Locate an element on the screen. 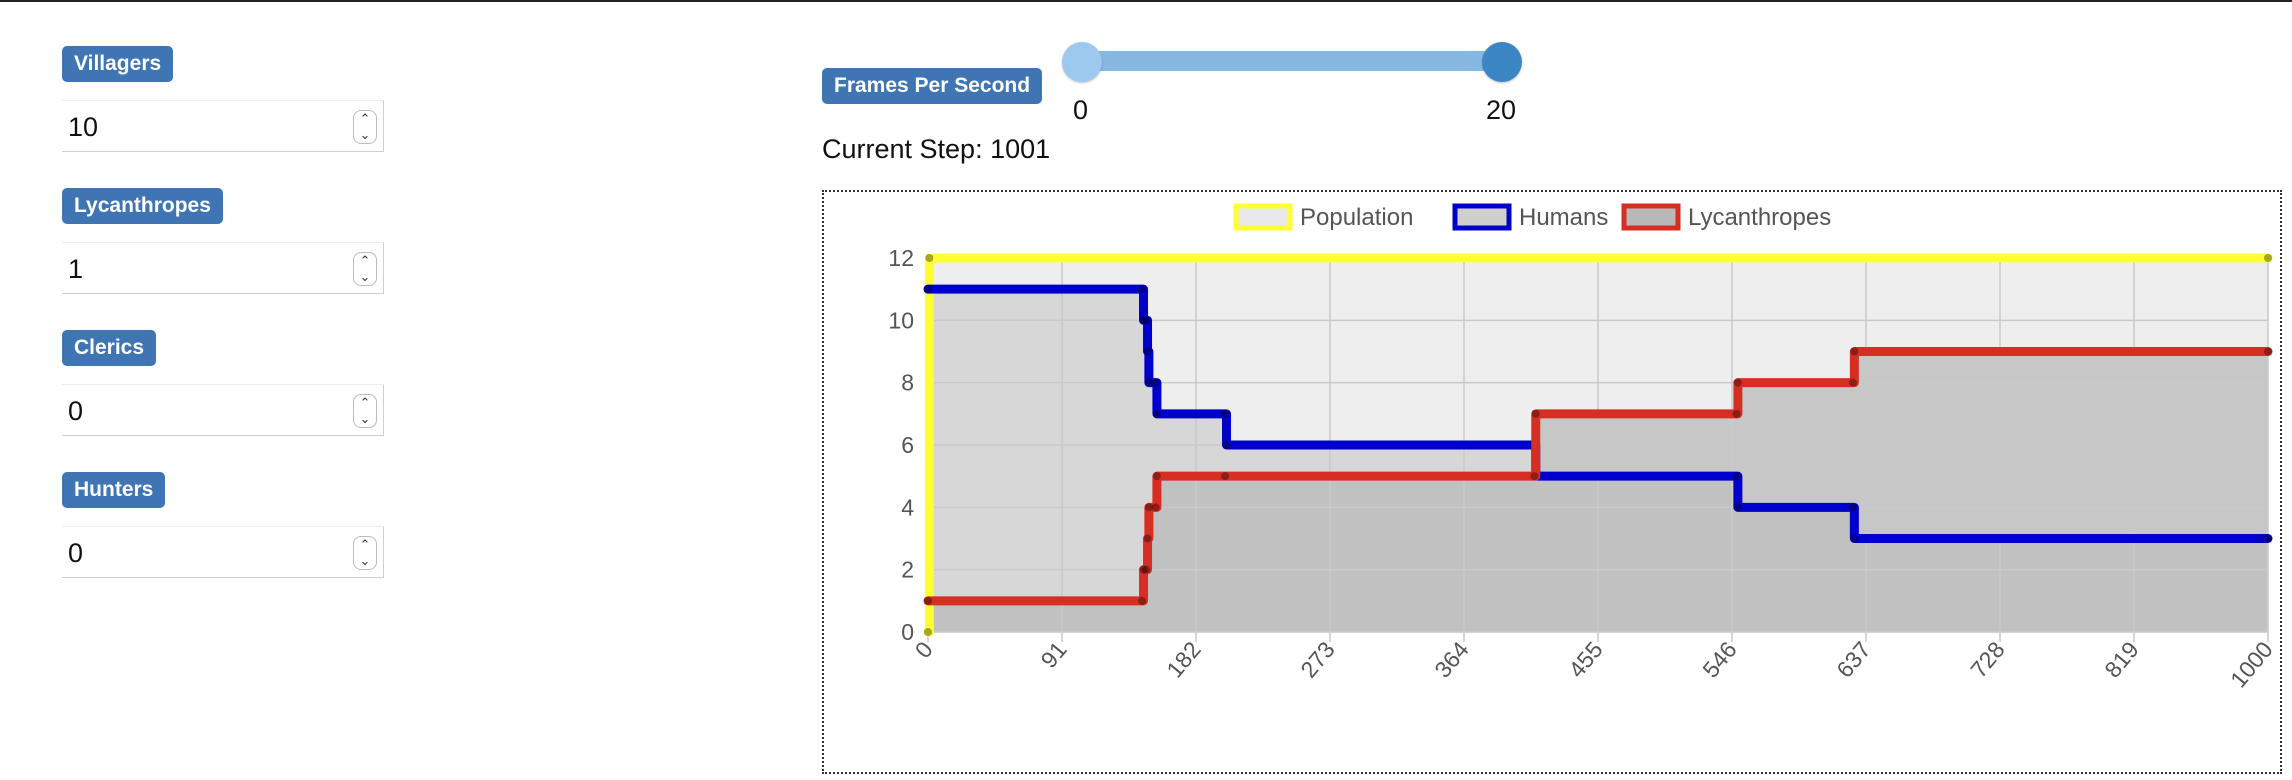  y-tick-label: 4 is located at coordinates (907, 507).